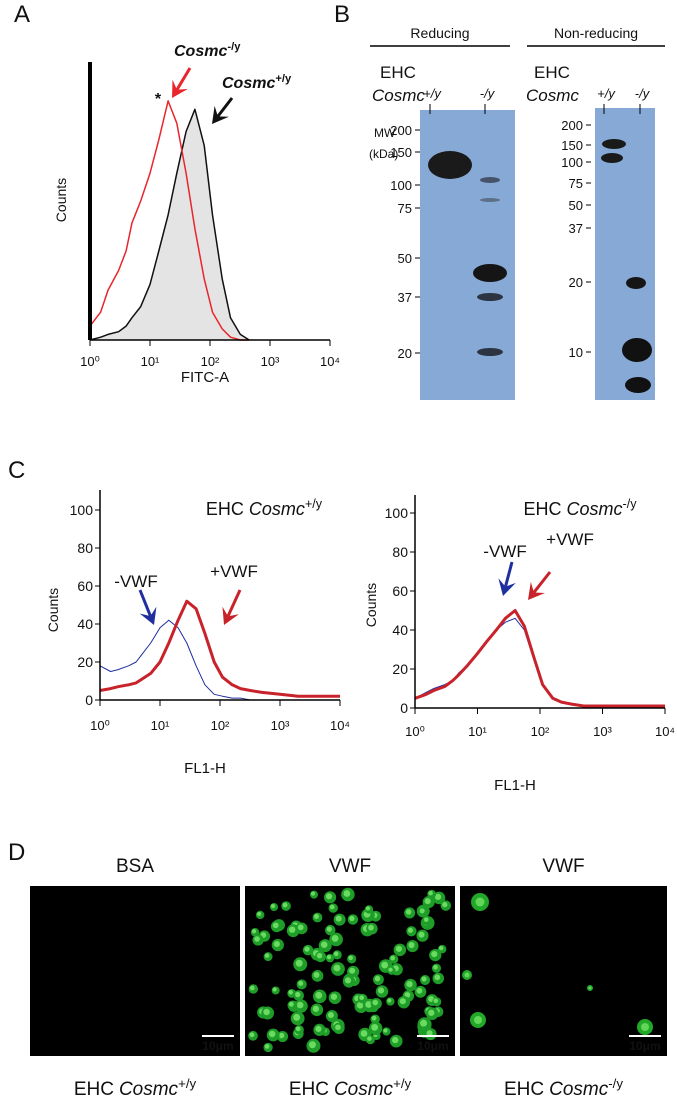  Describe the element at coordinates (170, 224) in the screenshot. I see `histogram-fill` at that location.